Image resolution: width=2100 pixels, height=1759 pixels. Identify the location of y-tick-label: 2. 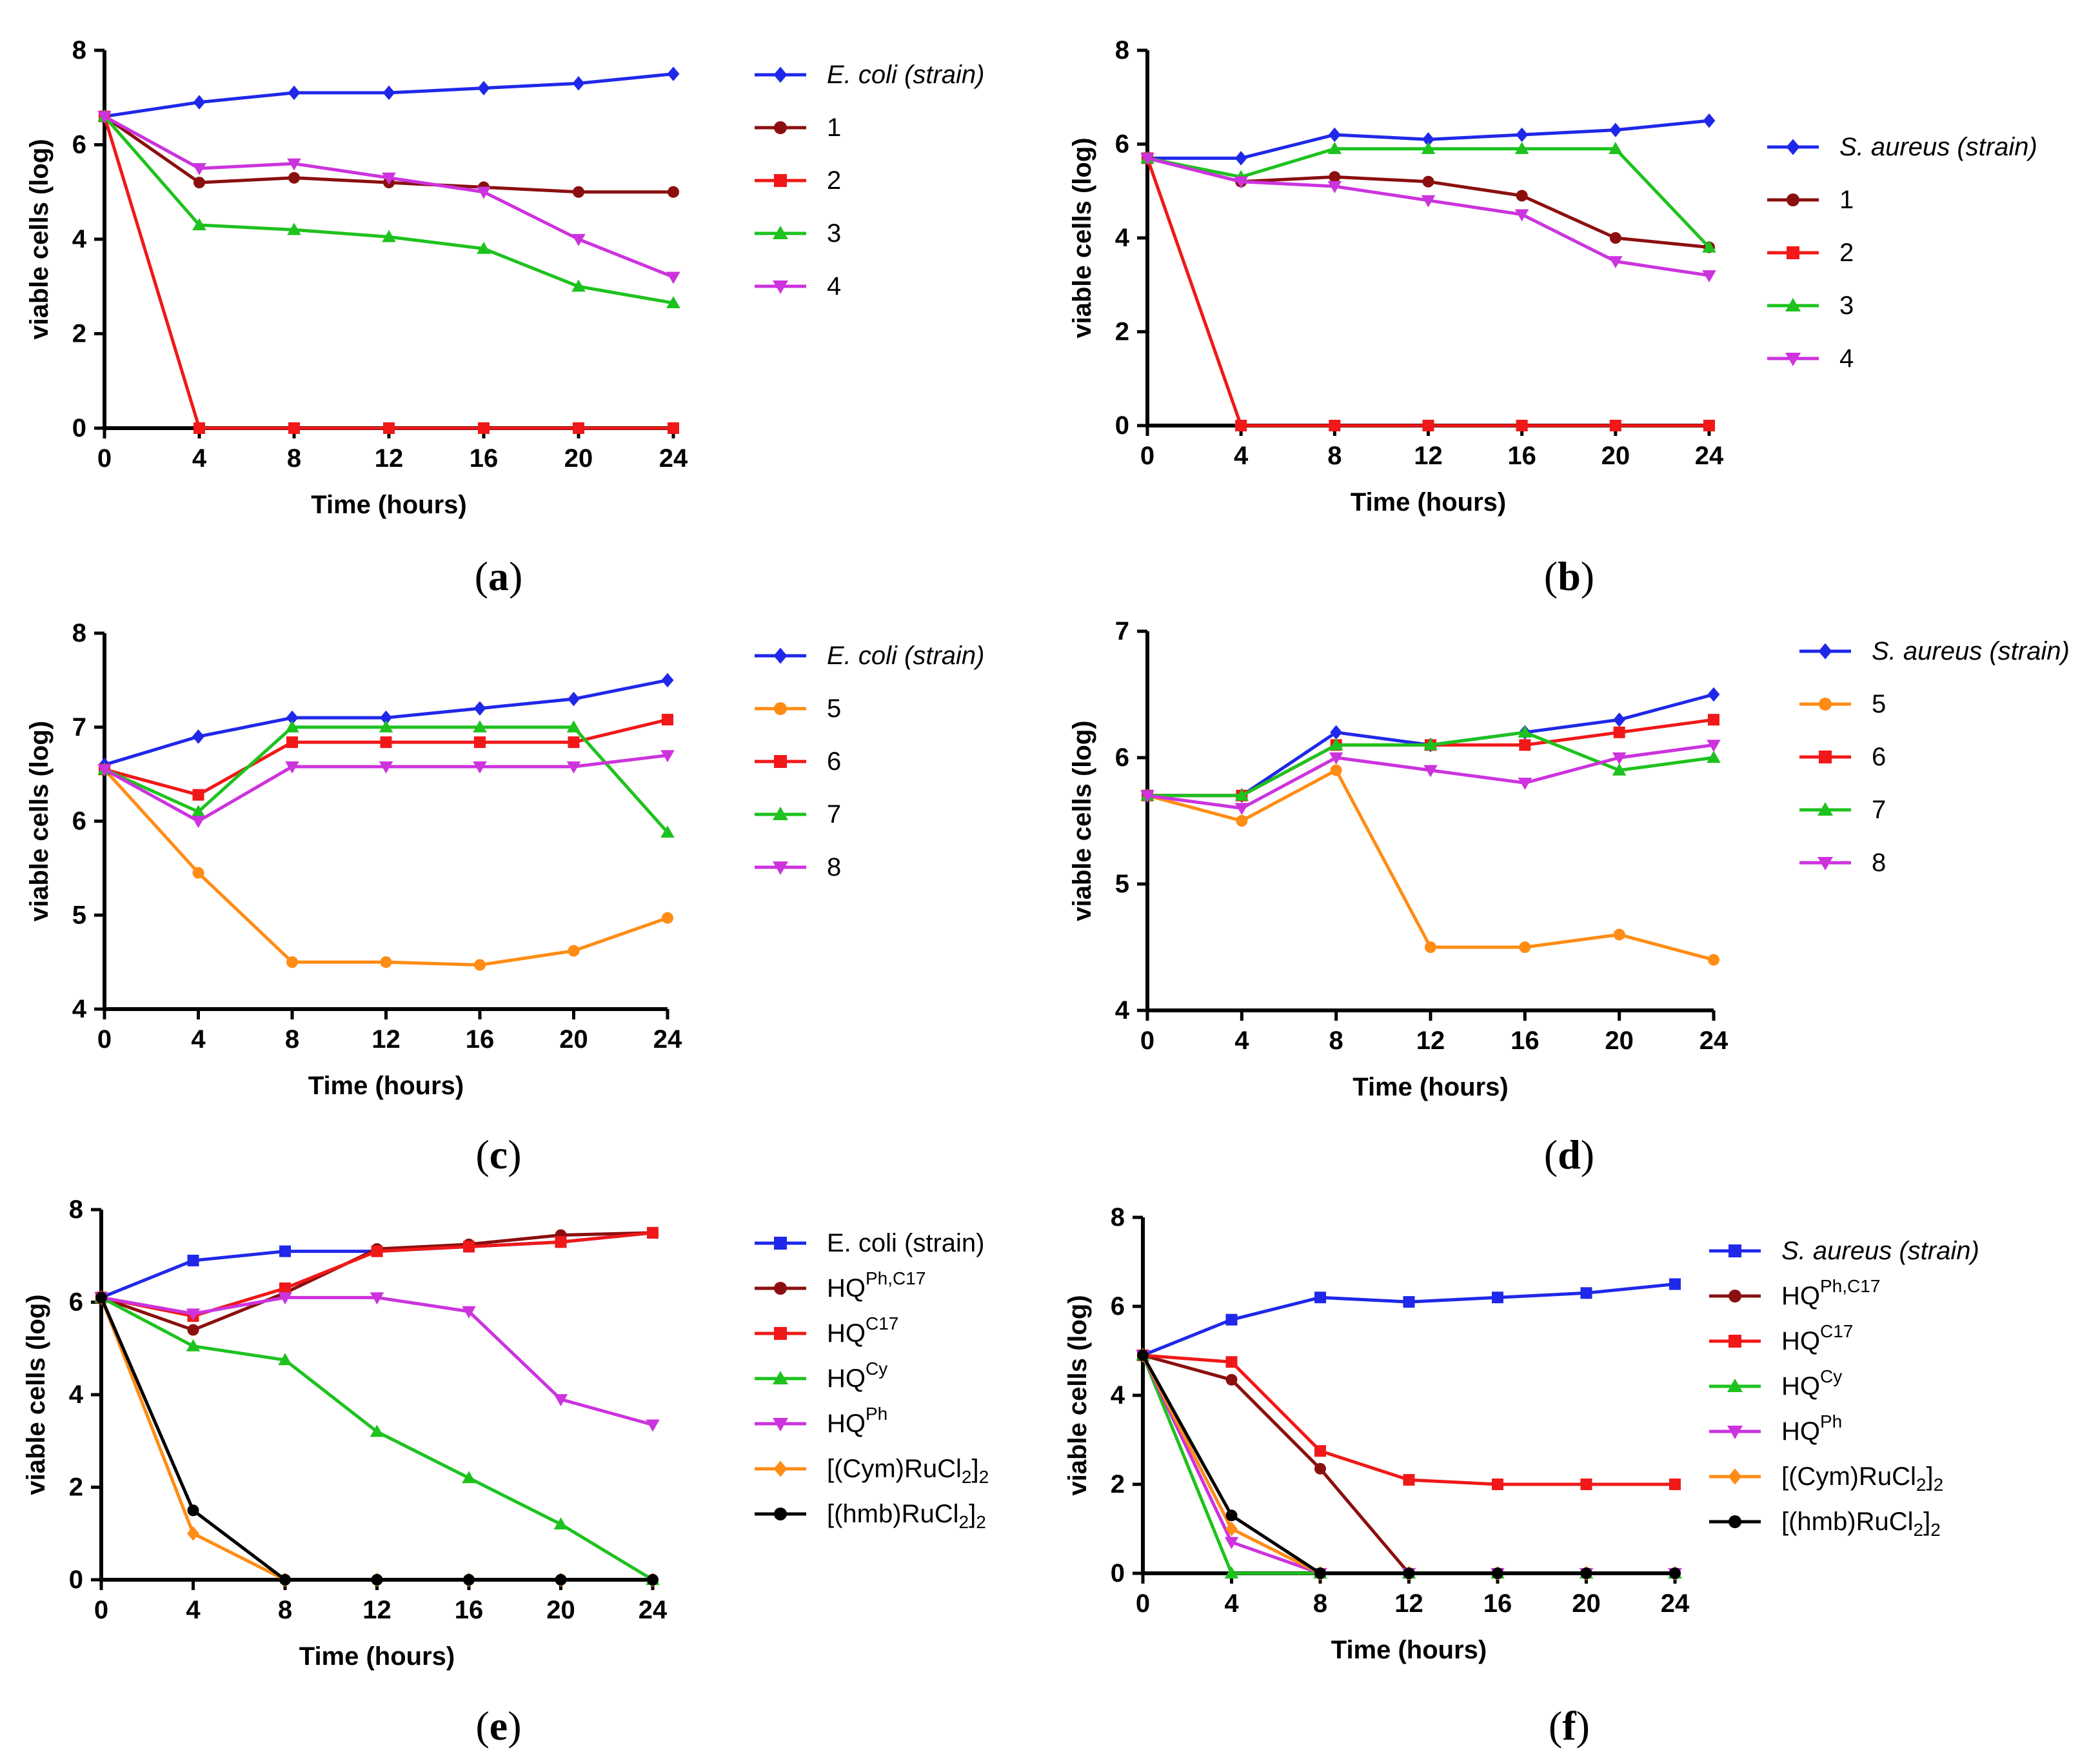
(76, 1487).